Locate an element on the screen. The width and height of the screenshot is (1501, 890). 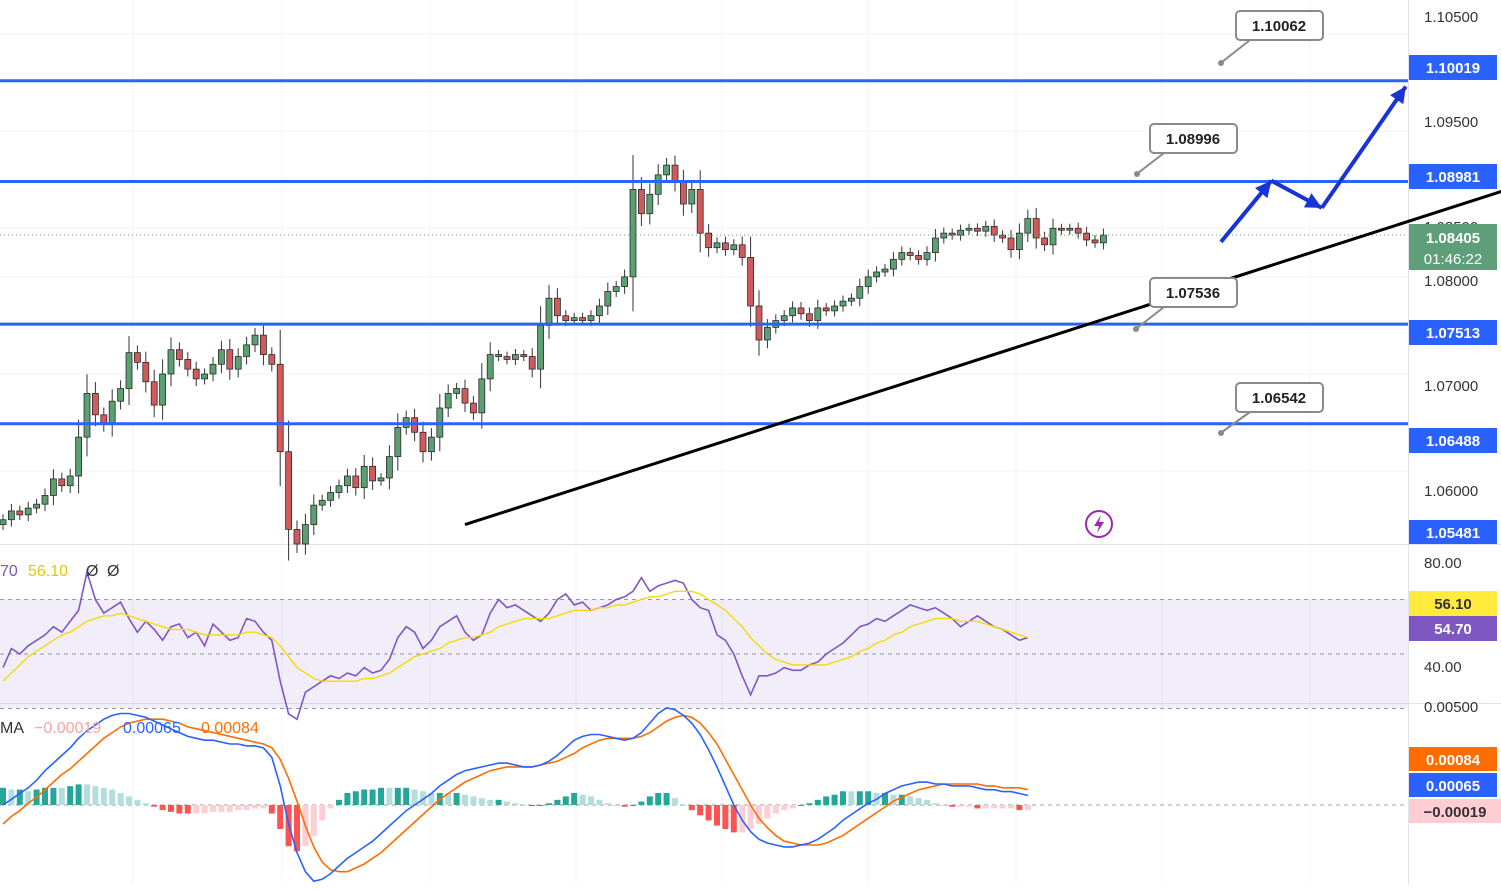
level-badge-label: 1.10019 is located at coordinates (1453, 68).